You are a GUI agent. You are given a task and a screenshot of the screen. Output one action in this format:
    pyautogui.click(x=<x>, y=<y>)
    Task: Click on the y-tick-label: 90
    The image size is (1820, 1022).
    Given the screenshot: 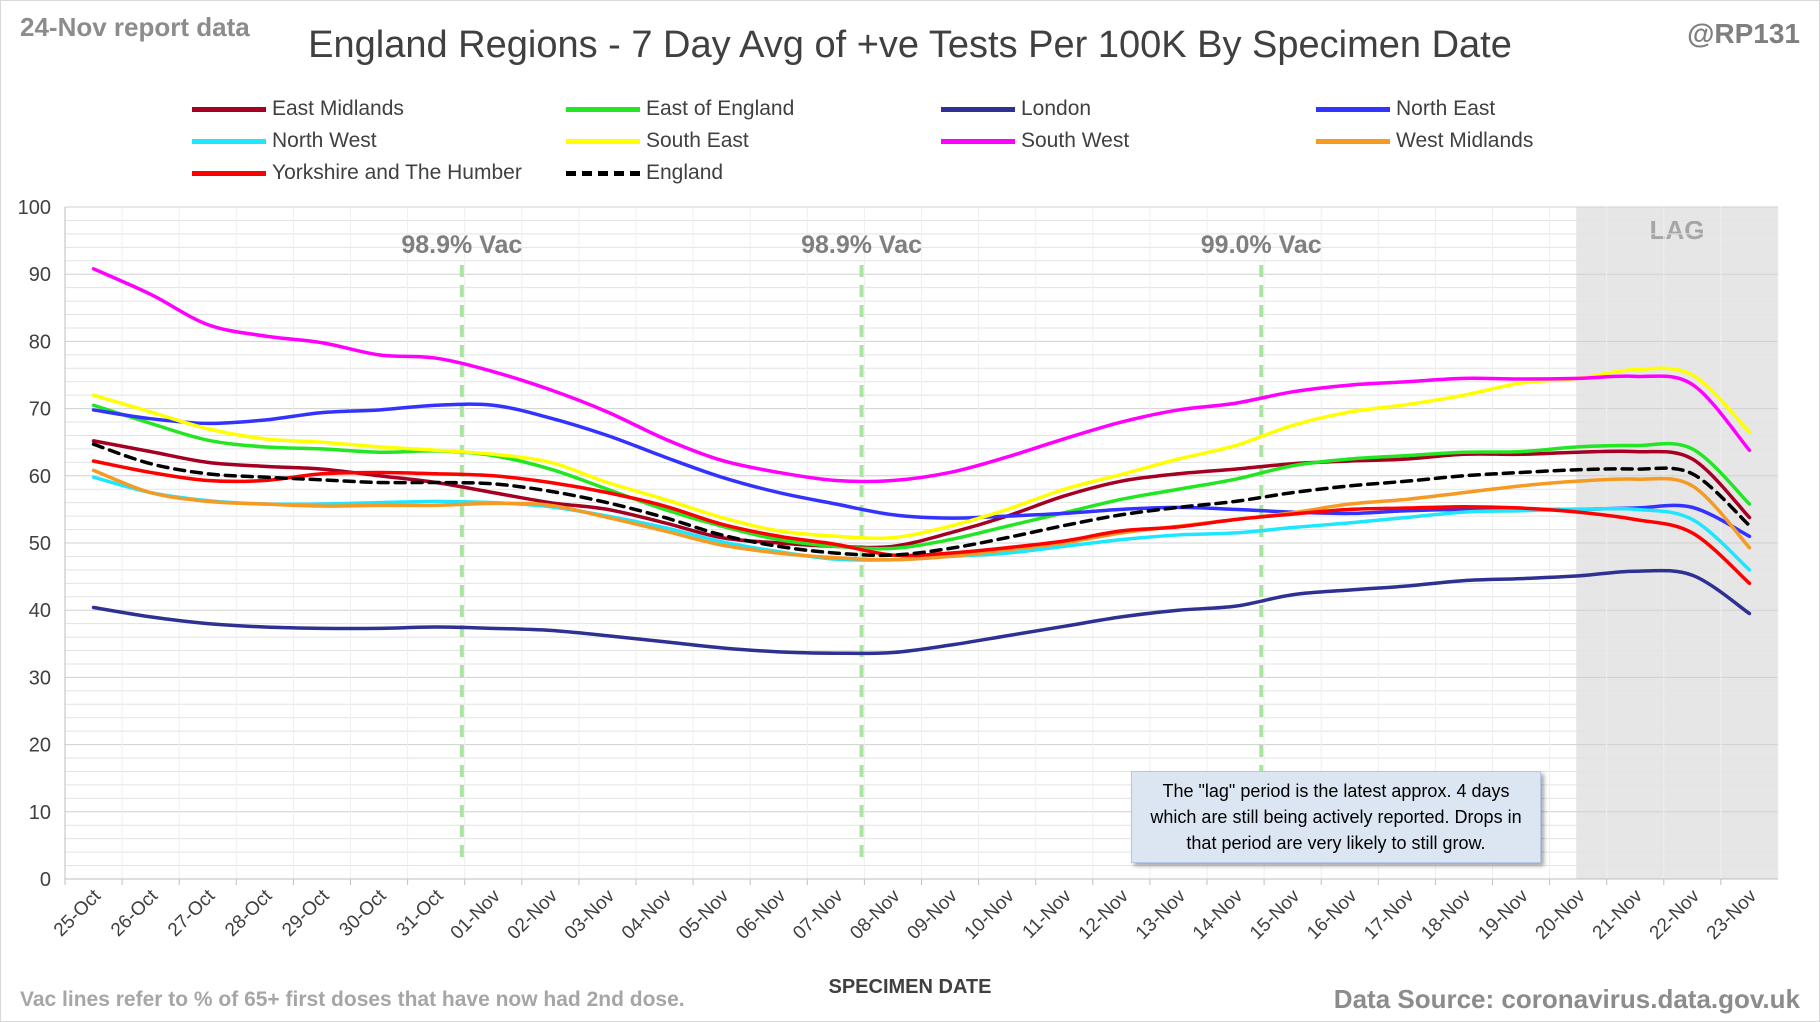 What is the action you would take?
    pyautogui.click(x=40, y=275)
    